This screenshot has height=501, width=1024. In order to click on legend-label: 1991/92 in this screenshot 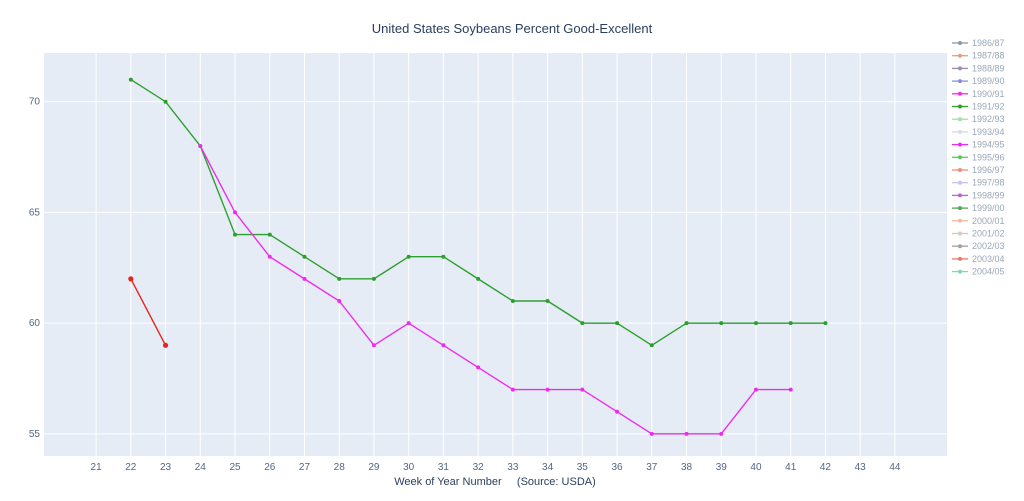, I will do `click(988, 107)`.